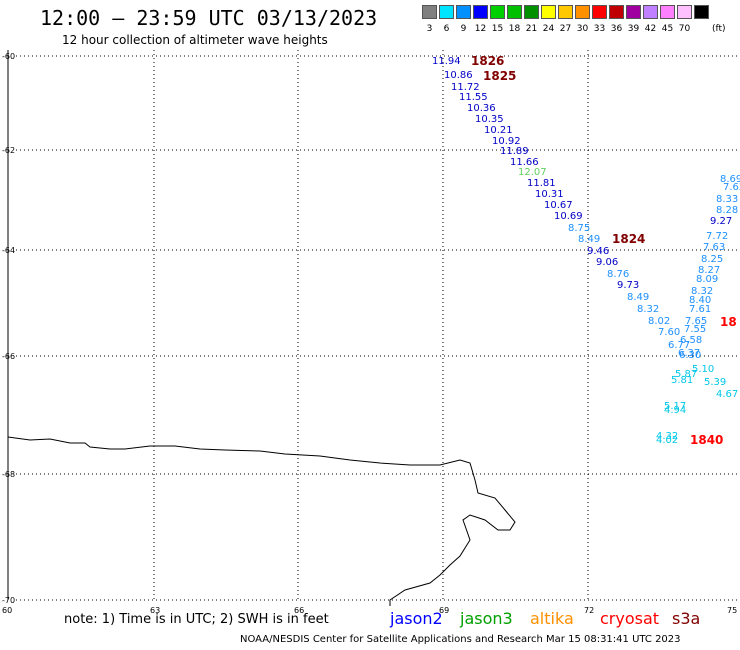  Describe the element at coordinates (667, 29) in the screenshot. I see `scale-label: 45` at that location.